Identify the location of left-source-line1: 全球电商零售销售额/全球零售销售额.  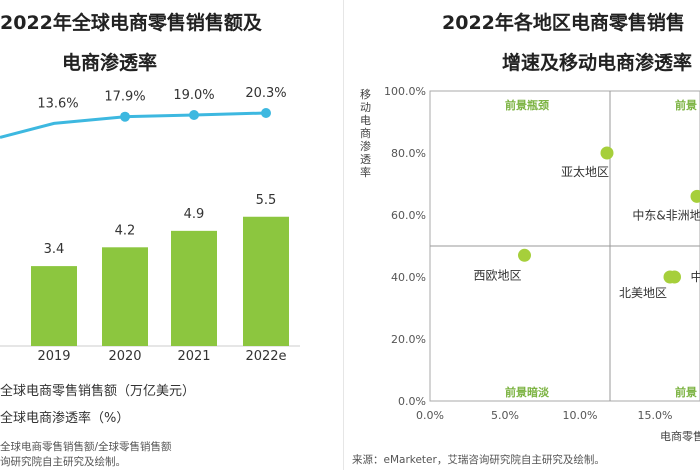
(86, 447).